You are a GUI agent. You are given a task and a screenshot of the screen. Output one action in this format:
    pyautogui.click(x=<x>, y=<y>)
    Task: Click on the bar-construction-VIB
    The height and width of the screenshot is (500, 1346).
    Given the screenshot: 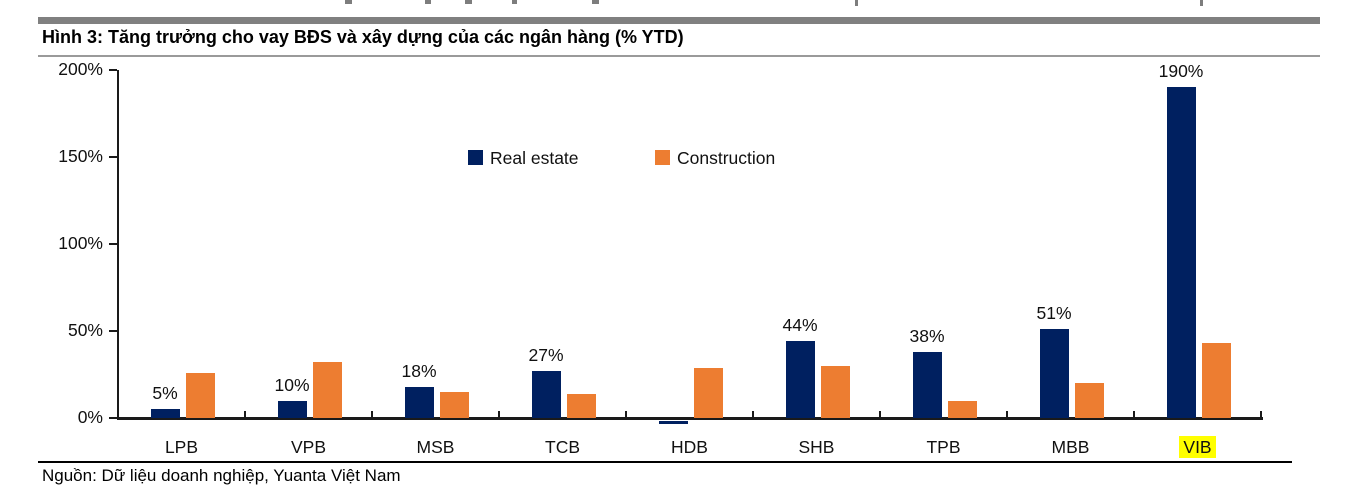 What is the action you would take?
    pyautogui.click(x=1216, y=380)
    